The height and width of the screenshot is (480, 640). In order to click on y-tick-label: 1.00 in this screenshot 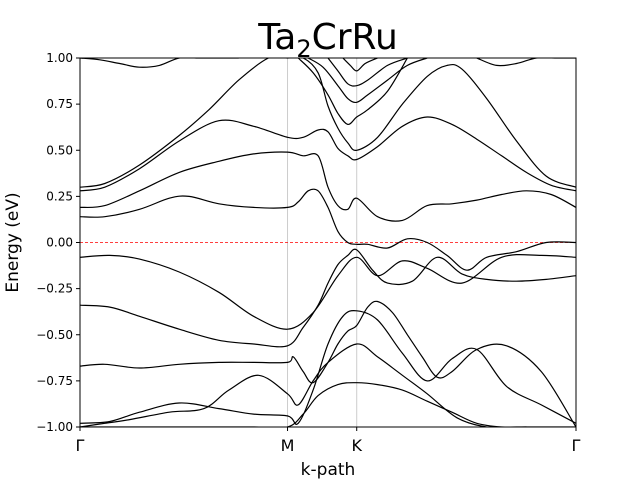, I will do `click(59, 58)`.